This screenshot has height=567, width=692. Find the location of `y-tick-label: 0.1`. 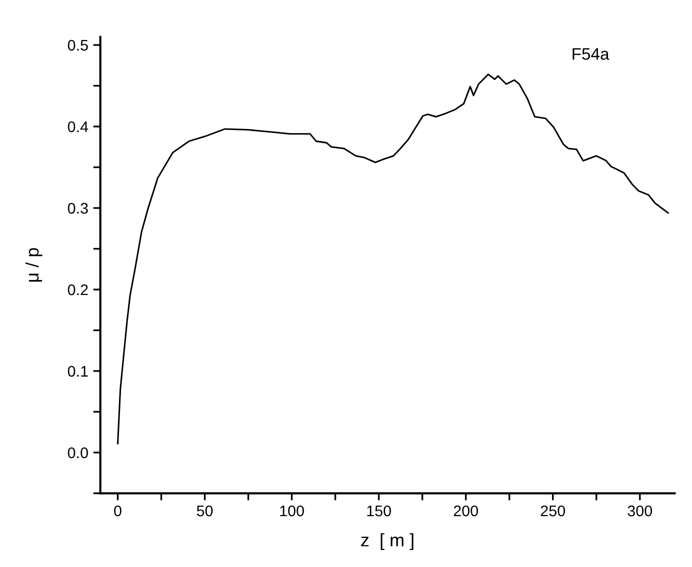

y-tick-label: 0.1 is located at coordinates (78, 371).